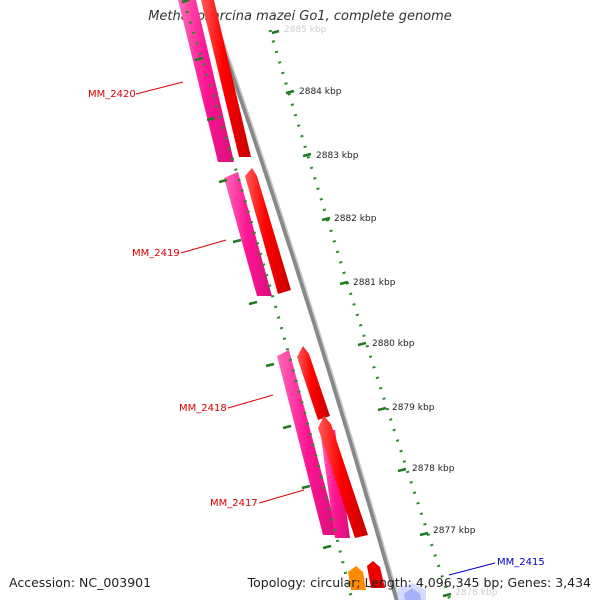 The height and width of the screenshot is (600, 600). I want to click on kbp-label: 2882 kbp, so click(355, 219).